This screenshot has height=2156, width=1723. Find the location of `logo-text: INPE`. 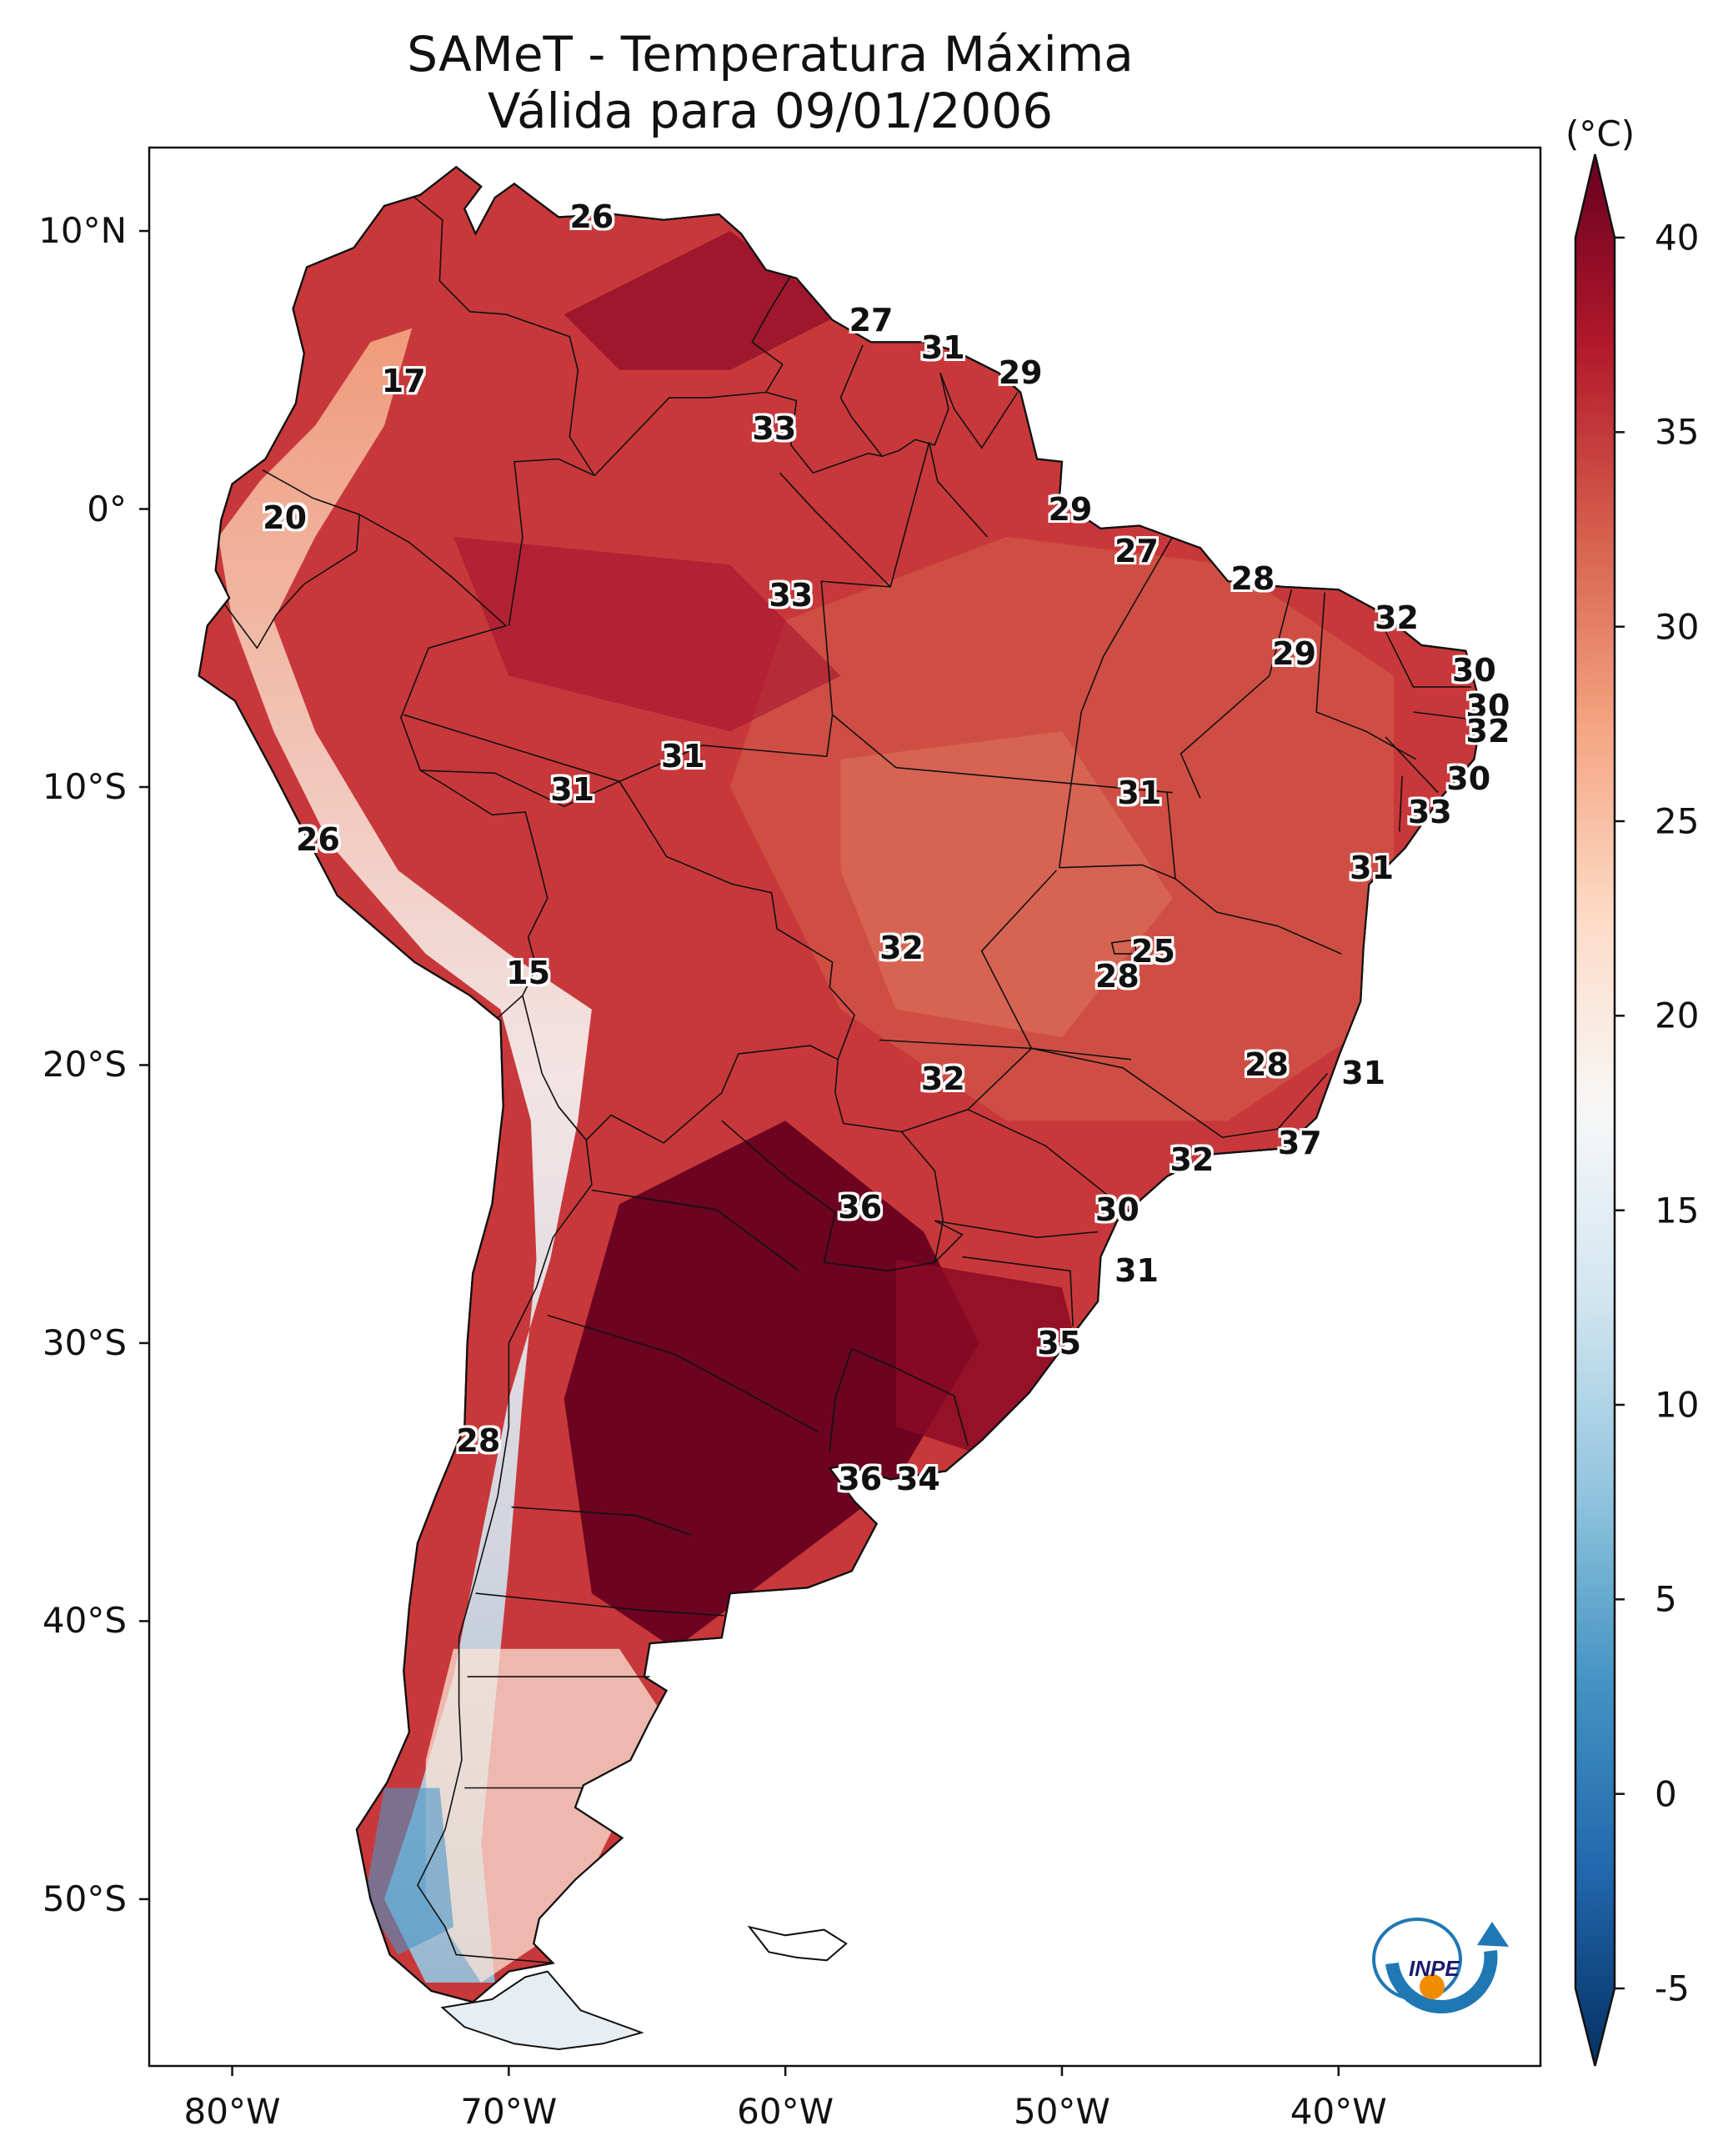

logo-text: INPE is located at coordinates (1434, 1968).